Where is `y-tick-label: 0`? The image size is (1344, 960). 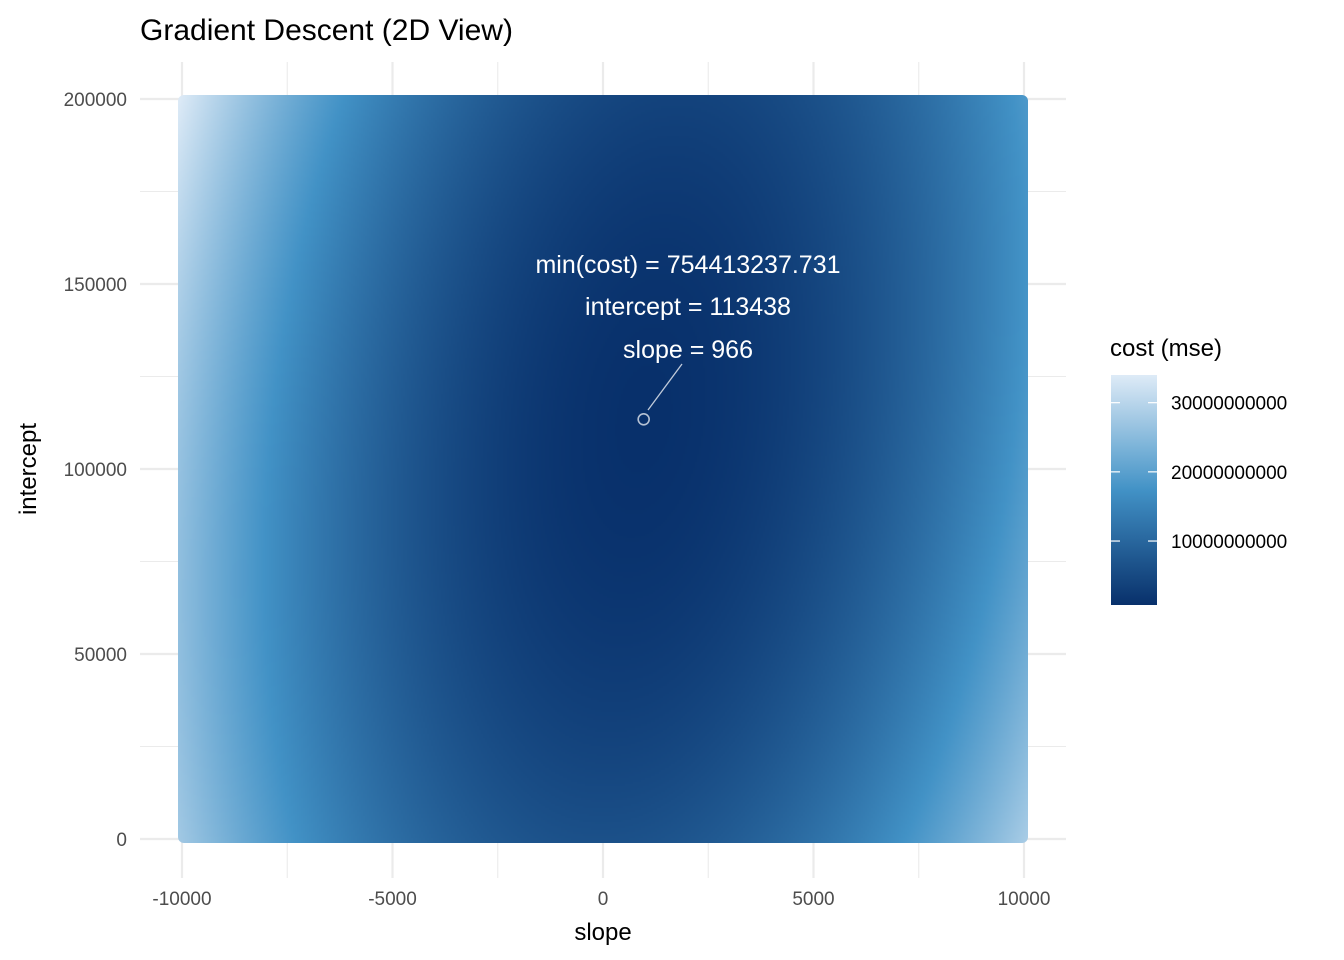 y-tick-label: 0 is located at coordinates (121, 840).